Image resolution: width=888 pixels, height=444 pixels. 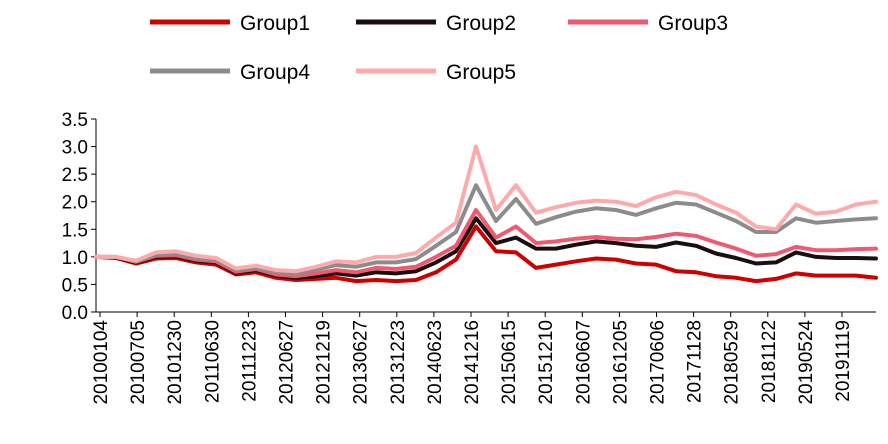 What do you see at coordinates (509, 362) in the screenshot?
I see `x-tick-label: 20150615` at bounding box center [509, 362].